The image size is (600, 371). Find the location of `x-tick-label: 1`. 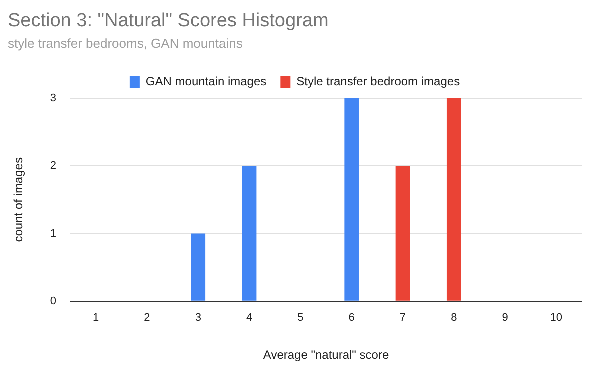

x-tick-label: 1 is located at coordinates (96, 318).